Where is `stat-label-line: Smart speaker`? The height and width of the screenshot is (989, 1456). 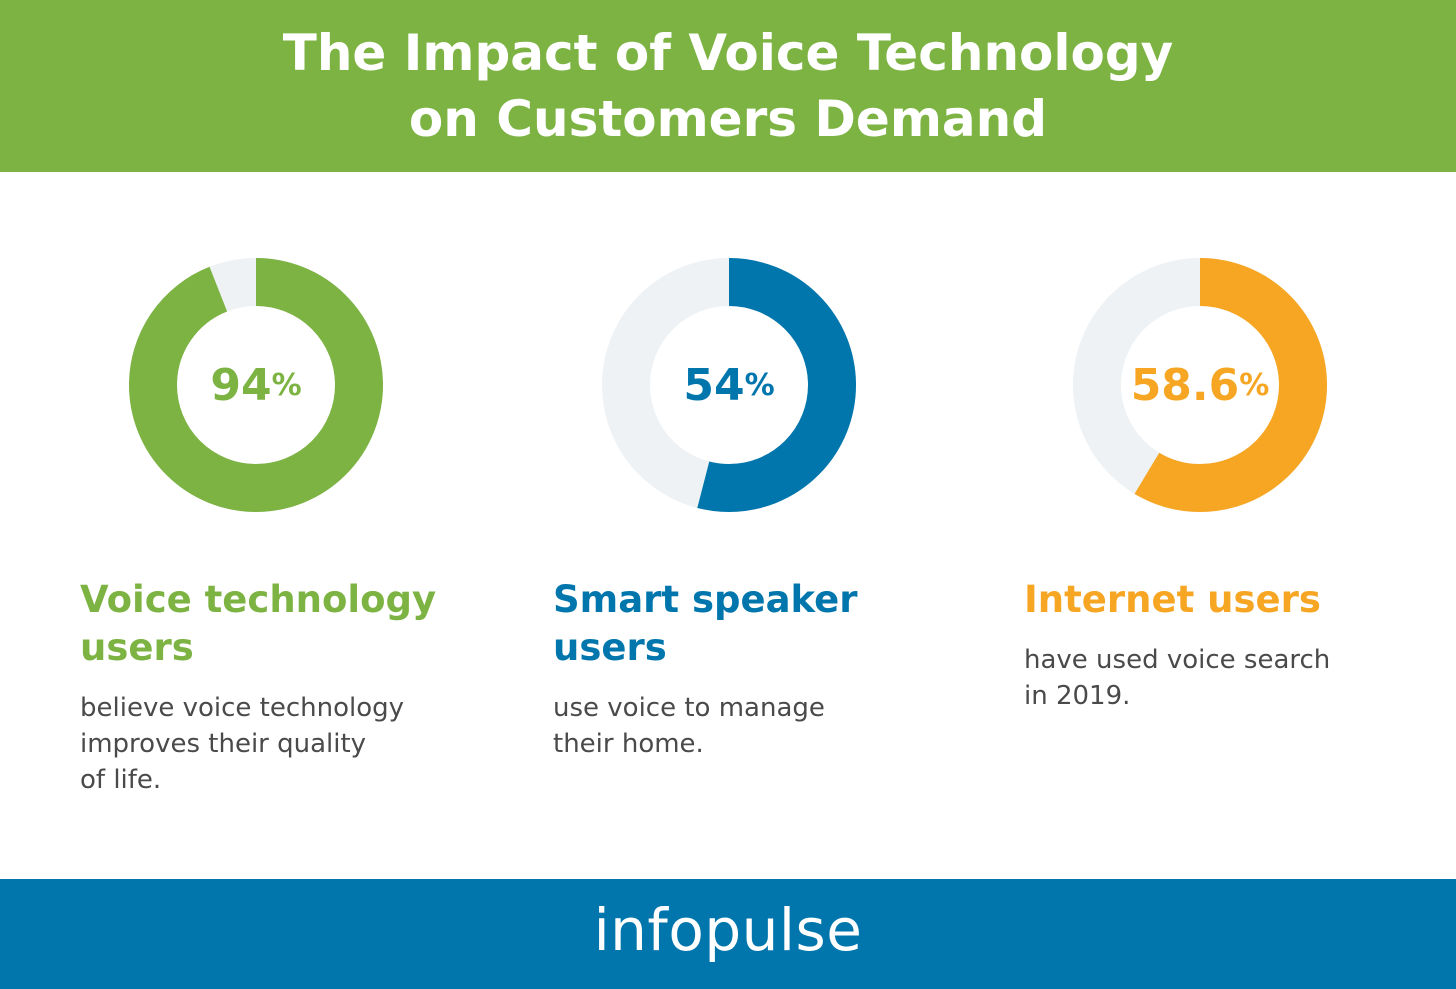
stat-label-line: Smart speaker is located at coordinates (705, 599).